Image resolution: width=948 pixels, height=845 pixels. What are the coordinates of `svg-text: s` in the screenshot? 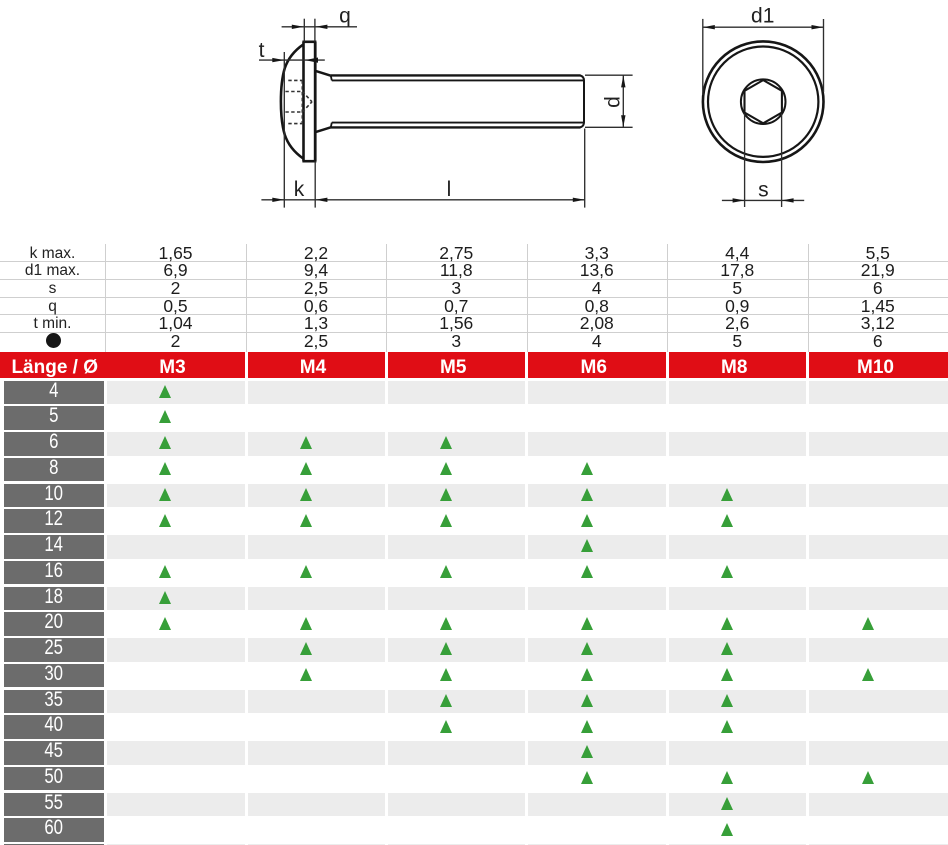 It's located at (763, 190).